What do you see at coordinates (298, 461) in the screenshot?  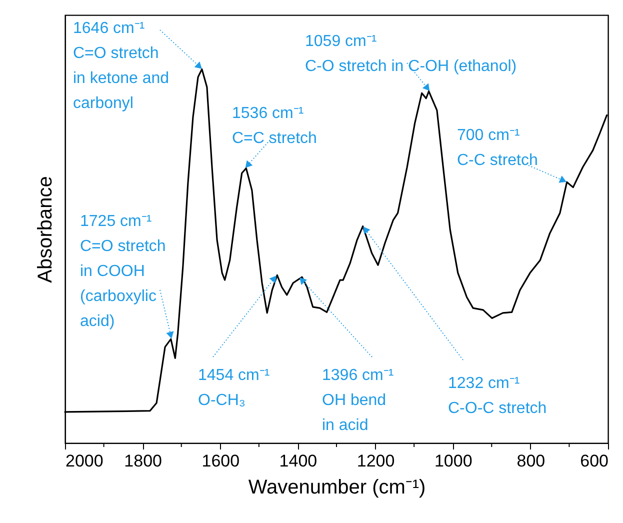 I see `x-tick-label: 1400` at bounding box center [298, 461].